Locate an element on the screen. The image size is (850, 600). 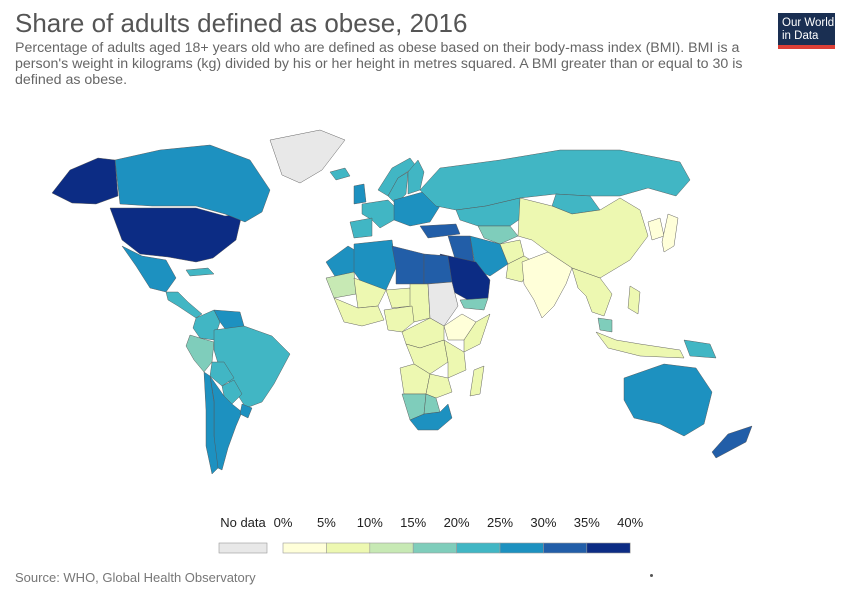
logo-line-2: in Data is located at coordinates (800, 35).